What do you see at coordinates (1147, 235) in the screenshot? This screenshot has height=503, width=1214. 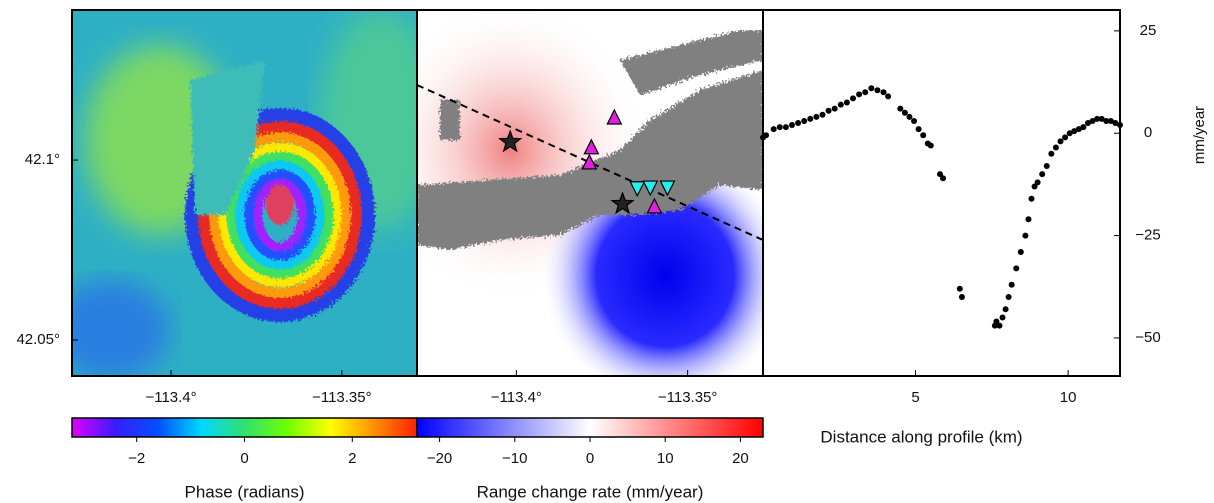 I see `y-tick-label: −25` at bounding box center [1147, 235].